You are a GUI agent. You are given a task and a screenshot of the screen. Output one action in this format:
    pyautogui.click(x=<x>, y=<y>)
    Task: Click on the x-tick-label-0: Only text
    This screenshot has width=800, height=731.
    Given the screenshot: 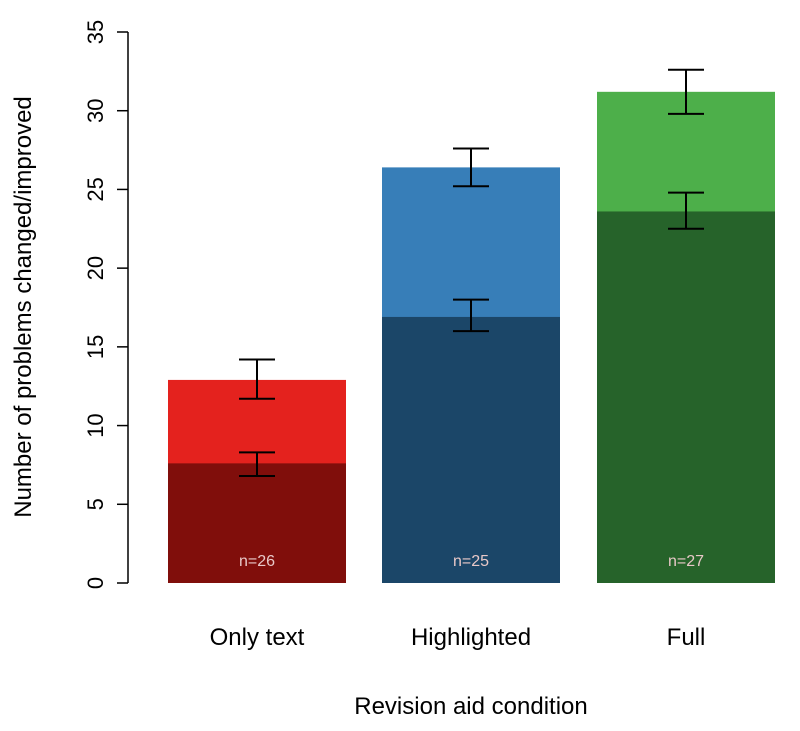 What is the action you would take?
    pyautogui.click(x=257, y=637)
    